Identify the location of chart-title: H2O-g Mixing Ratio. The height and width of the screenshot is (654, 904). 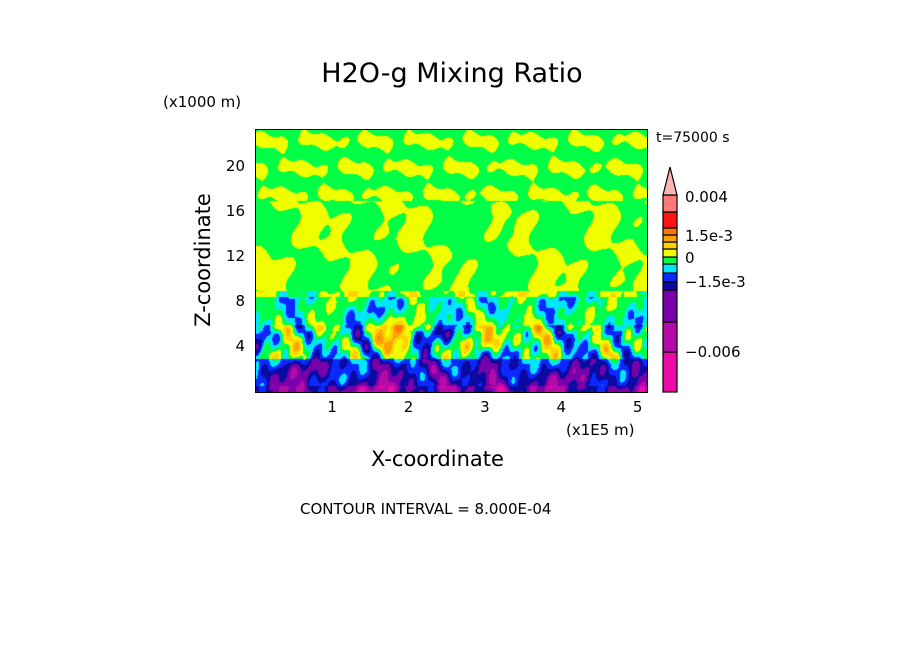
(452, 73).